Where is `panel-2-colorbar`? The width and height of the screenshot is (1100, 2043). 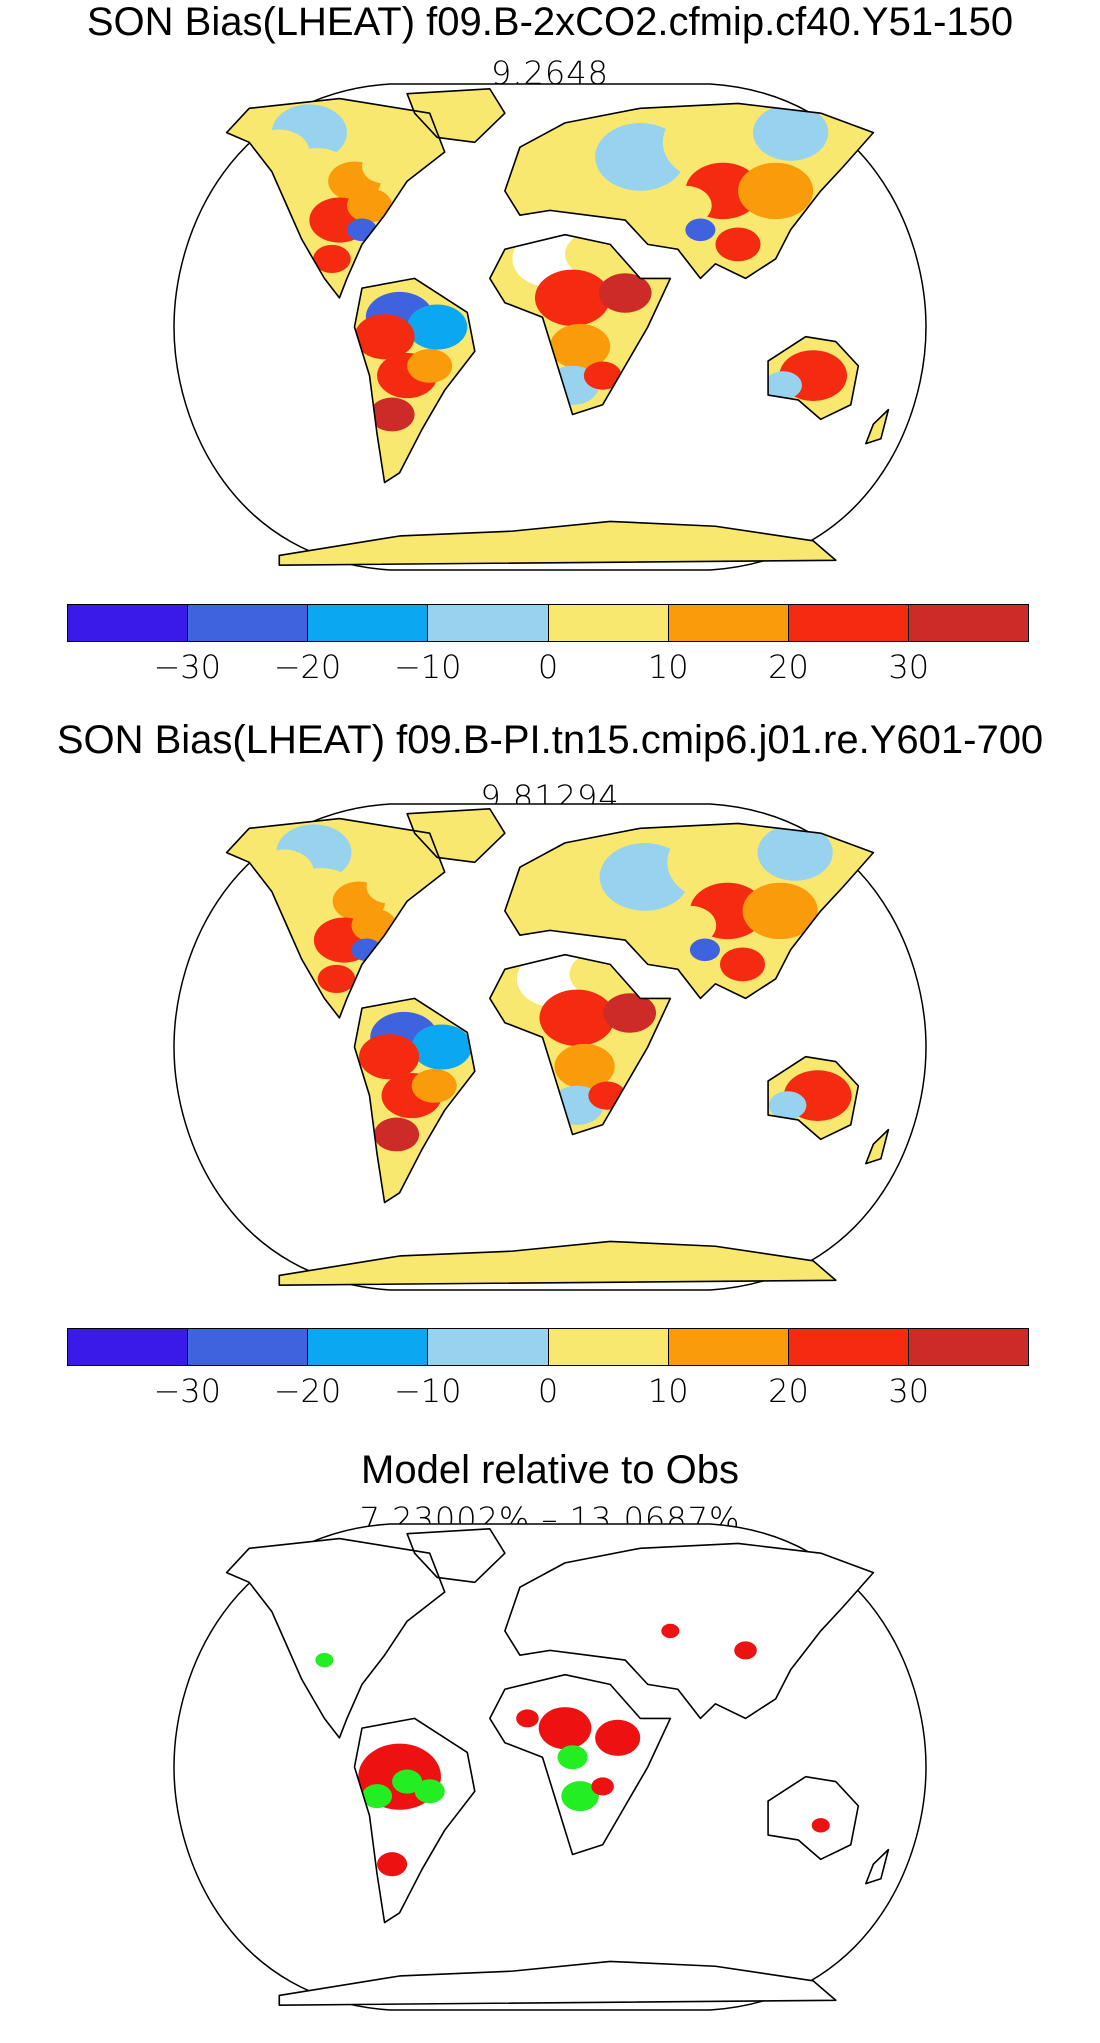
panel-2-colorbar is located at coordinates (548, 1347).